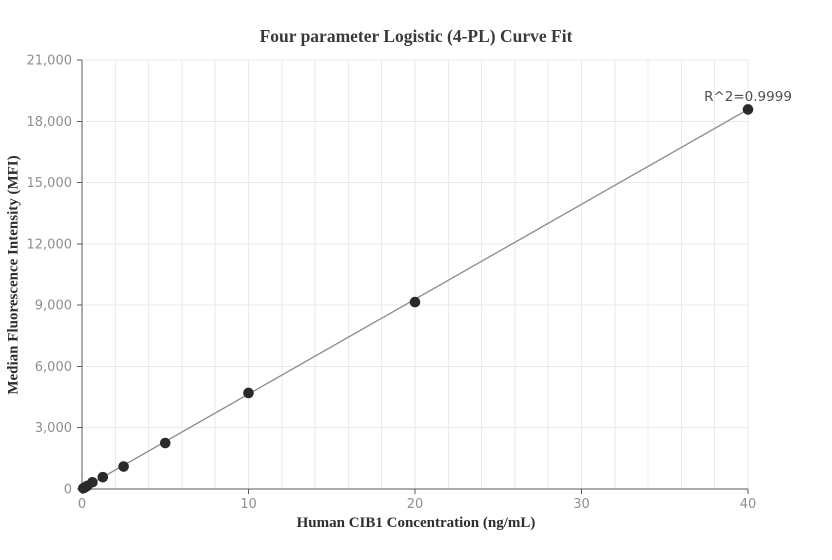  Describe the element at coordinates (748, 504) in the screenshot. I see `x-tick-label: 40` at that location.